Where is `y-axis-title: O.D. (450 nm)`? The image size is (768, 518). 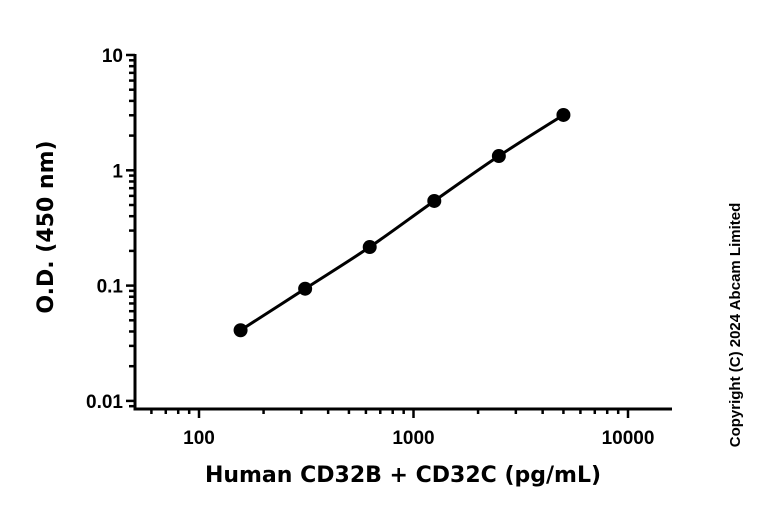
y-axis-title: O.D. (450 nm) is located at coordinates (46, 226).